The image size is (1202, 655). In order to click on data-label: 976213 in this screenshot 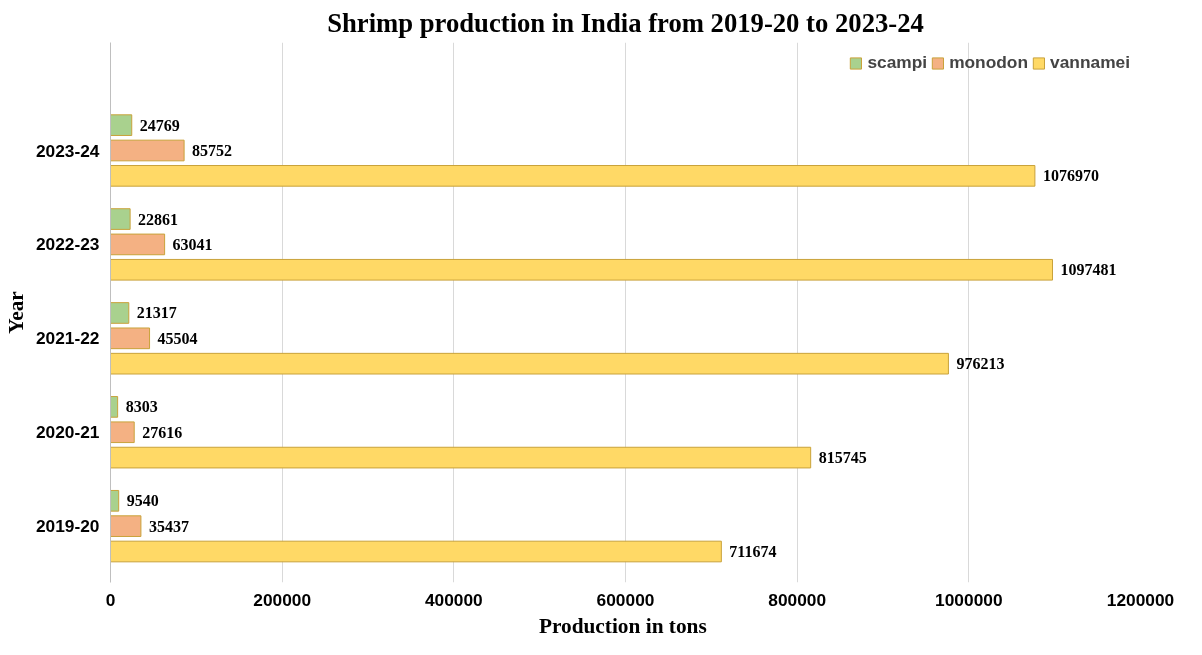, I will do `click(980, 364)`.